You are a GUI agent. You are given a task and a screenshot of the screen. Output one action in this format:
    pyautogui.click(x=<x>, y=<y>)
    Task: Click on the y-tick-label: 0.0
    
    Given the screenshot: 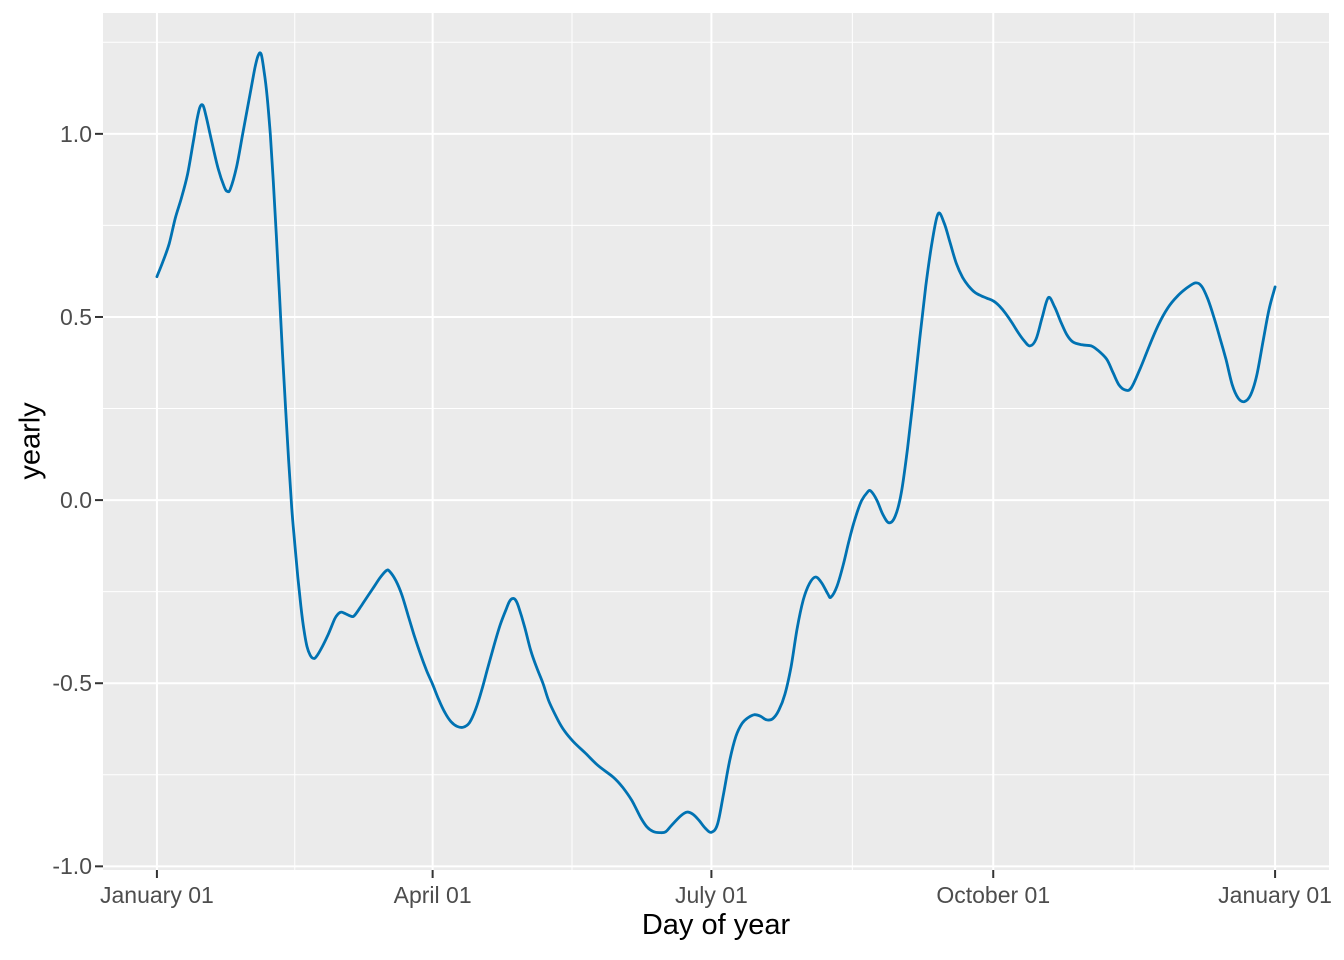 What is the action you would take?
    pyautogui.click(x=76, y=500)
    